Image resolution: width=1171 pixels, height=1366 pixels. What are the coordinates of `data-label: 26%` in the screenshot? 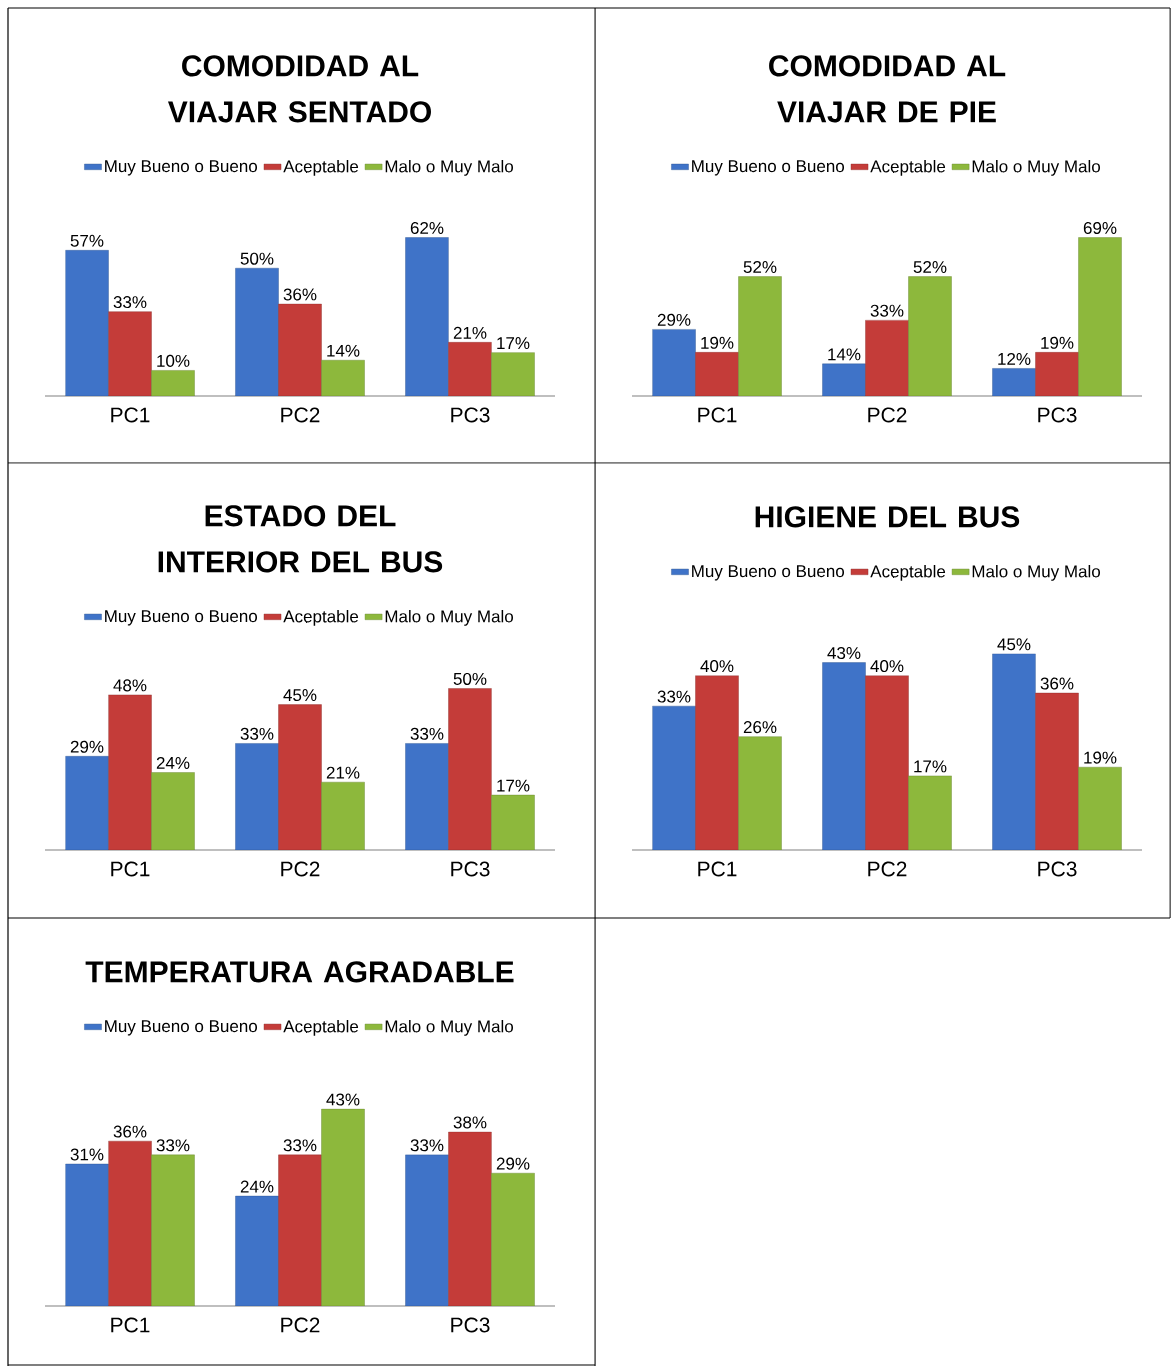 It's located at (760, 727).